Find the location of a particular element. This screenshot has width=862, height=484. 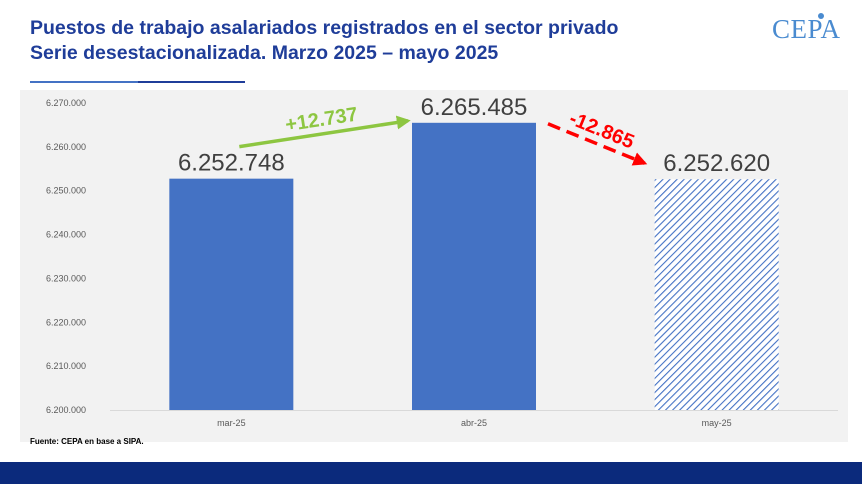

bar-value-label: 6.252.620 is located at coordinates (716, 163).